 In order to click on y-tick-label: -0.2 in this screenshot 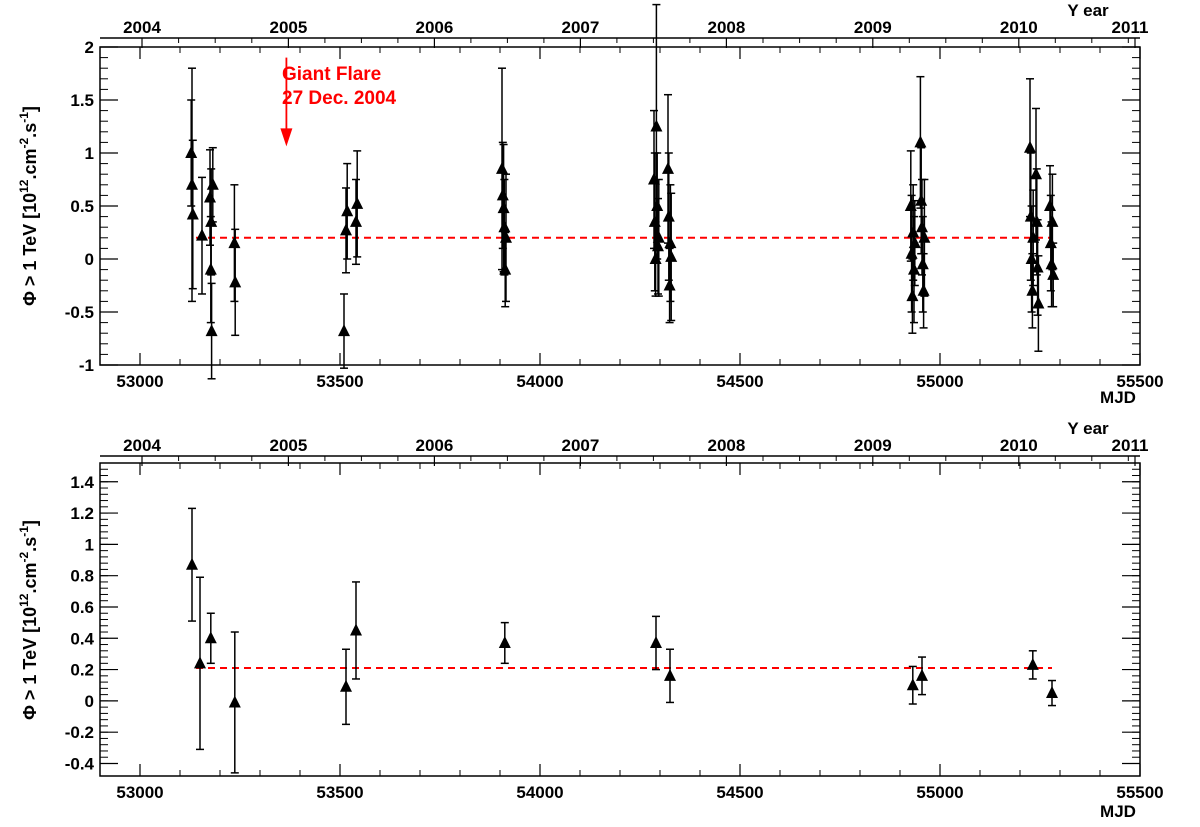, I will do `click(79, 732)`.